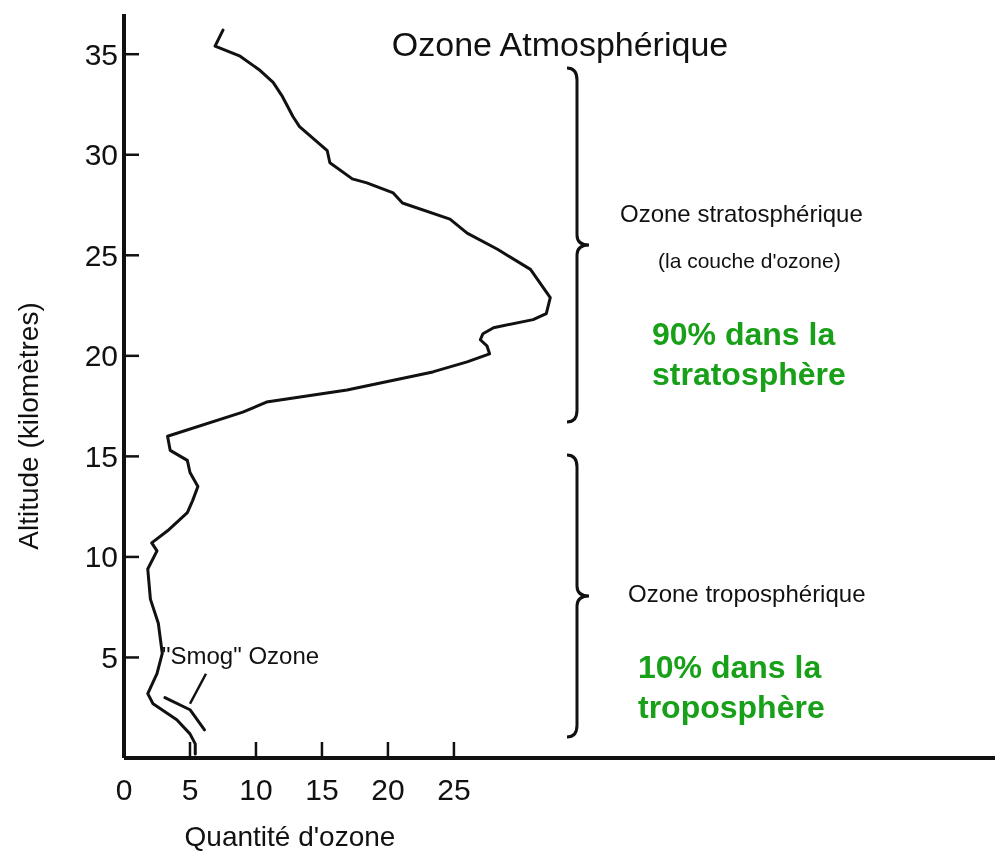  What do you see at coordinates (101, 54) in the screenshot?
I see `y-tick-label: 35` at bounding box center [101, 54].